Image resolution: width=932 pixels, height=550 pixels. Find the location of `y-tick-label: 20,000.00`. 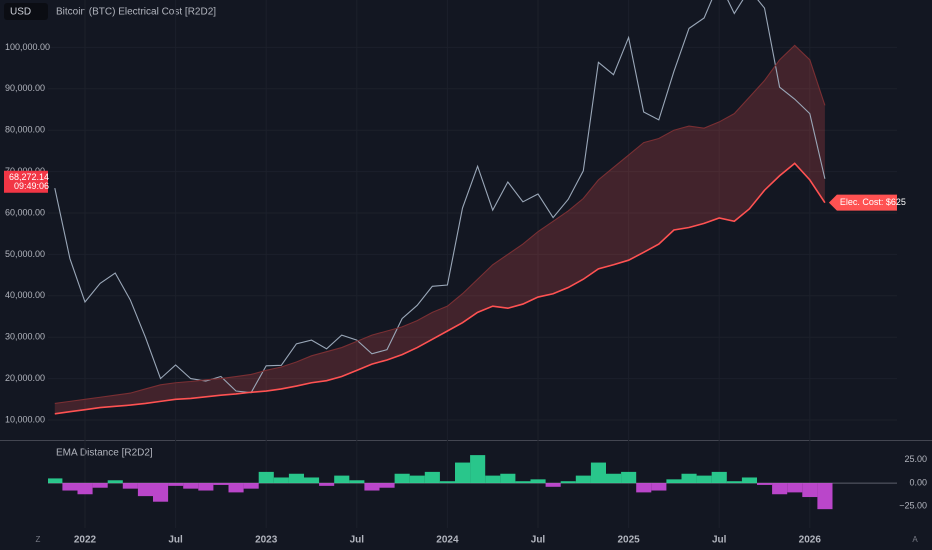

y-tick-label: 20,000.00 is located at coordinates (25, 378).